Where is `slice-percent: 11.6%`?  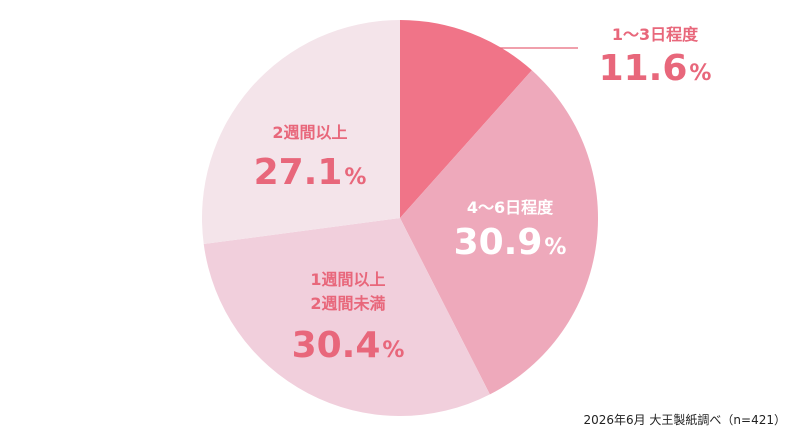
slice-percent: 11.6% is located at coordinates (655, 68).